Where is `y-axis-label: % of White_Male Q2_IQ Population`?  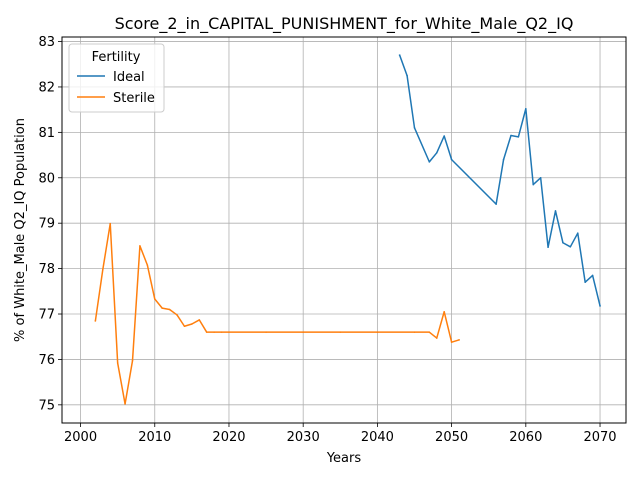
y-axis-label: % of White_Male Q2_IQ Population is located at coordinates (20, 230).